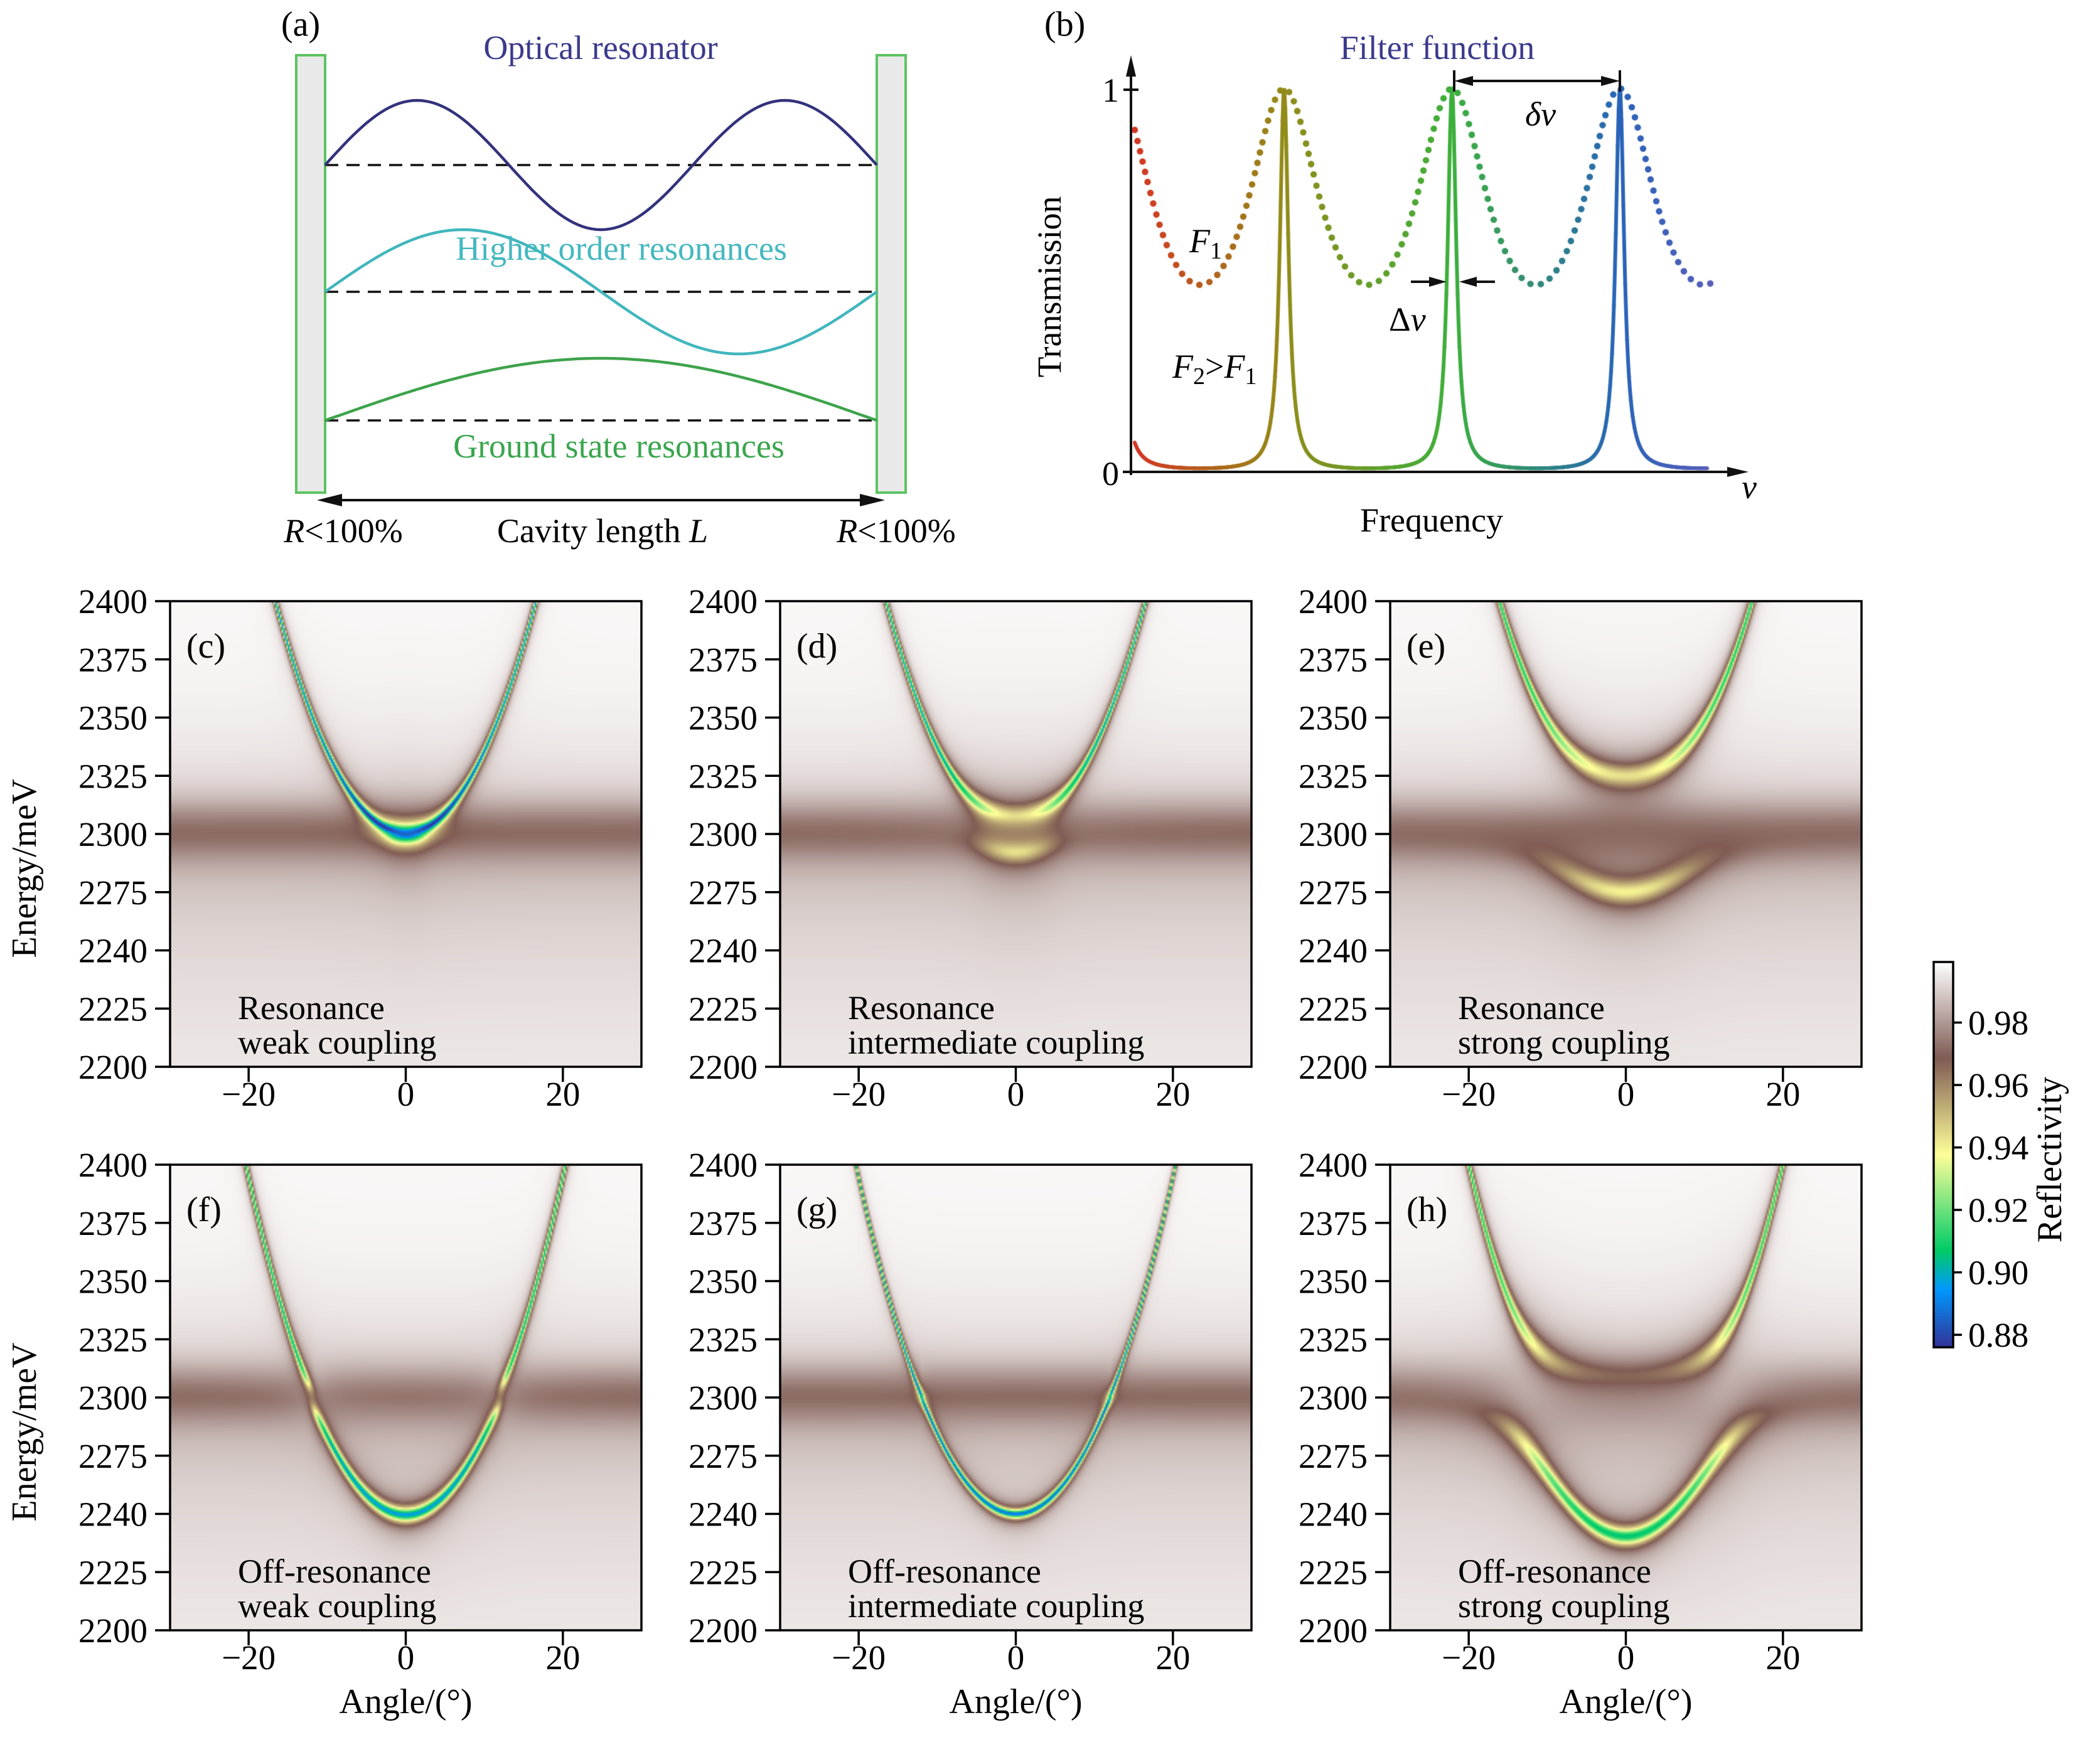 This screenshot has height=1742, width=2100. What do you see at coordinates (619, 446) in the screenshot?
I see `svg-text: Ground state resonances` at bounding box center [619, 446].